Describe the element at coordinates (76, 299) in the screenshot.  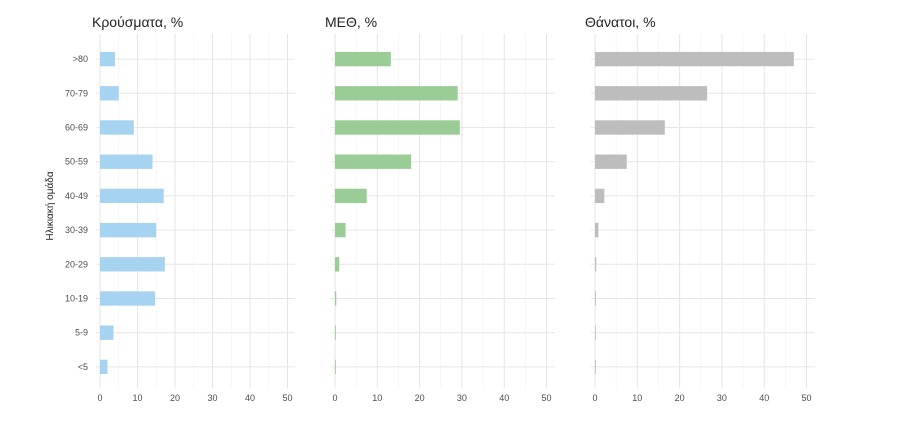
I see `y-tick-label: 10-19` at that location.